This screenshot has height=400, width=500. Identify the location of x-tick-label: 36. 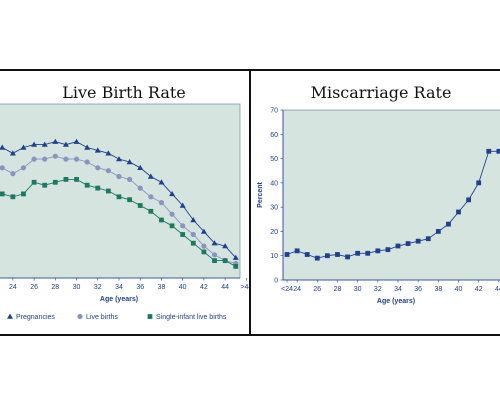
(140, 287).